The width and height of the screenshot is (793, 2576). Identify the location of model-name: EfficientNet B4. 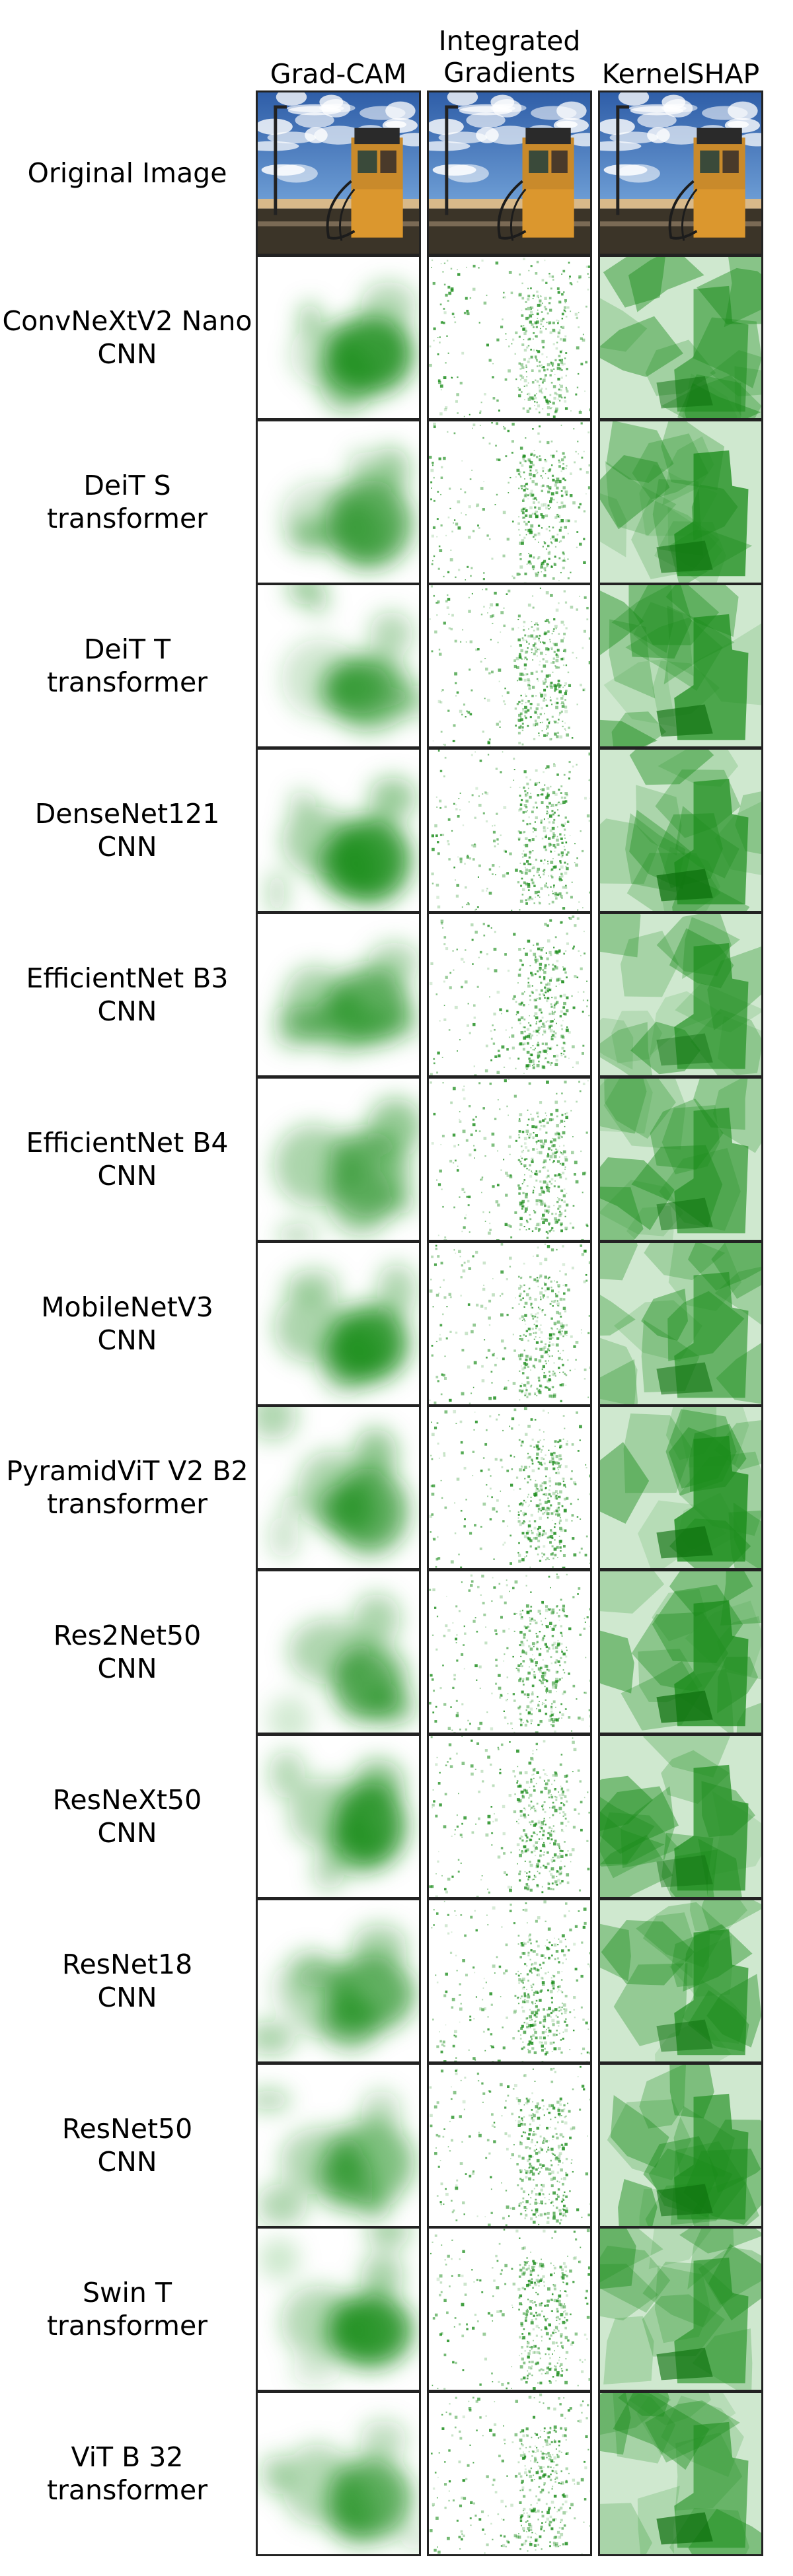
(128, 1143).